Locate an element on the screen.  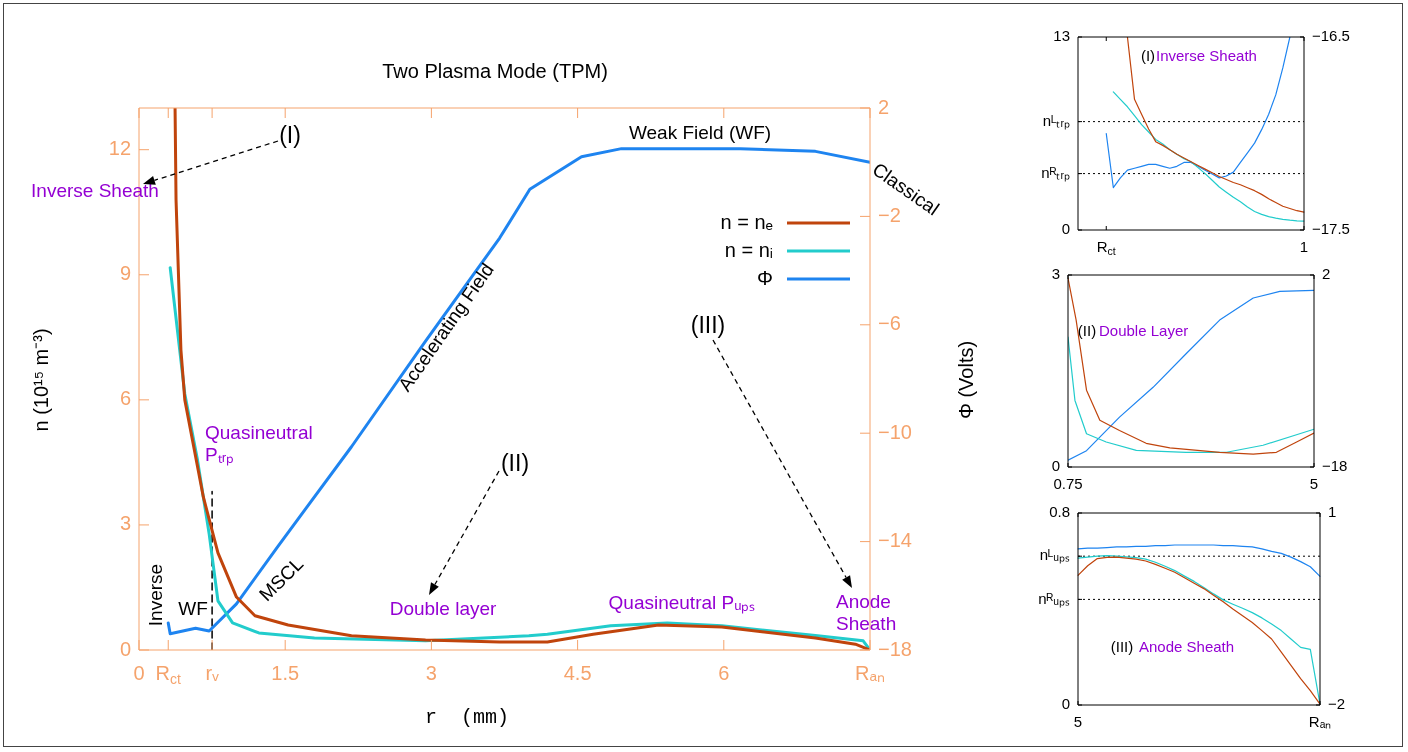
y2-tick-label: 1 is located at coordinates (1332, 512).